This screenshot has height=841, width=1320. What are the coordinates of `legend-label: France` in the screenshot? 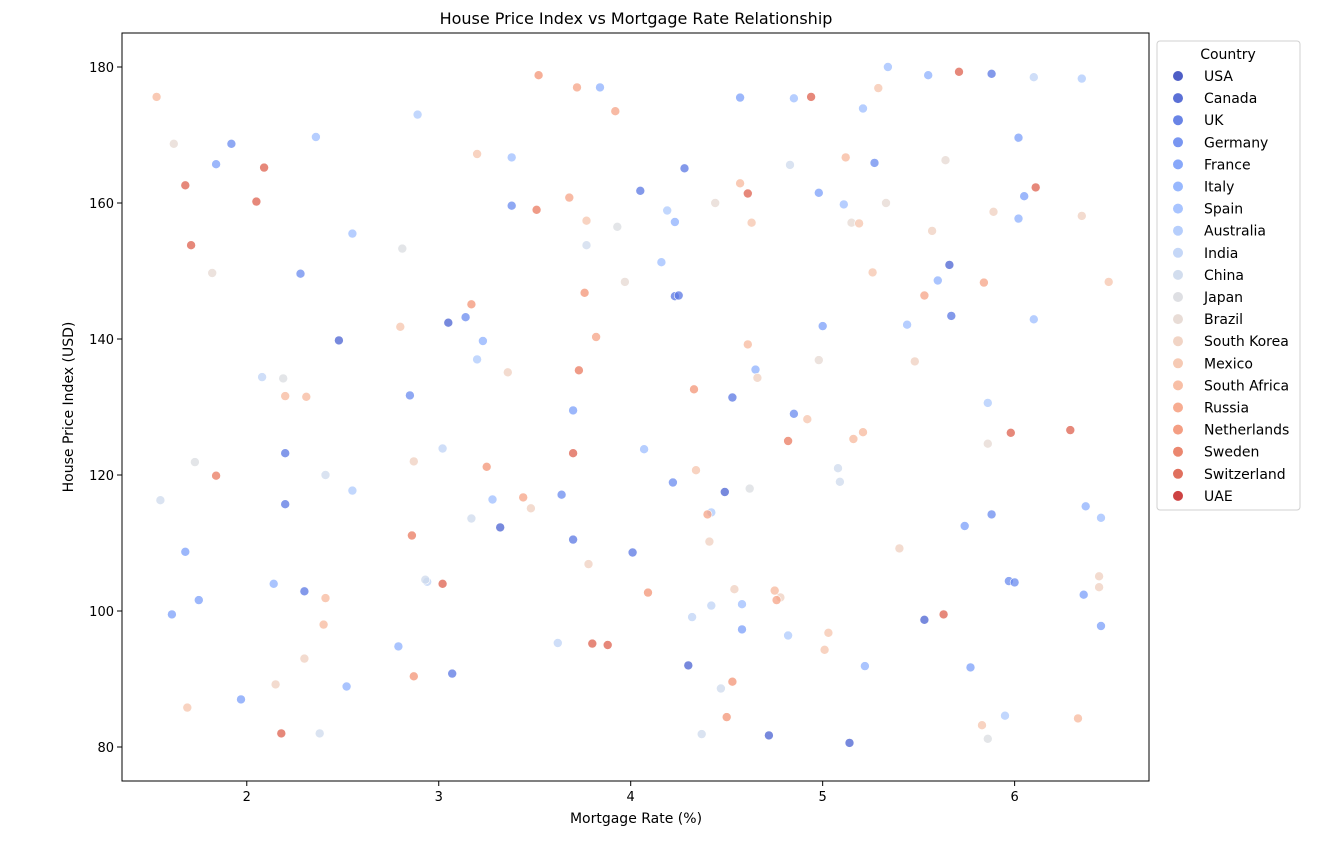 It's located at (1227, 165).